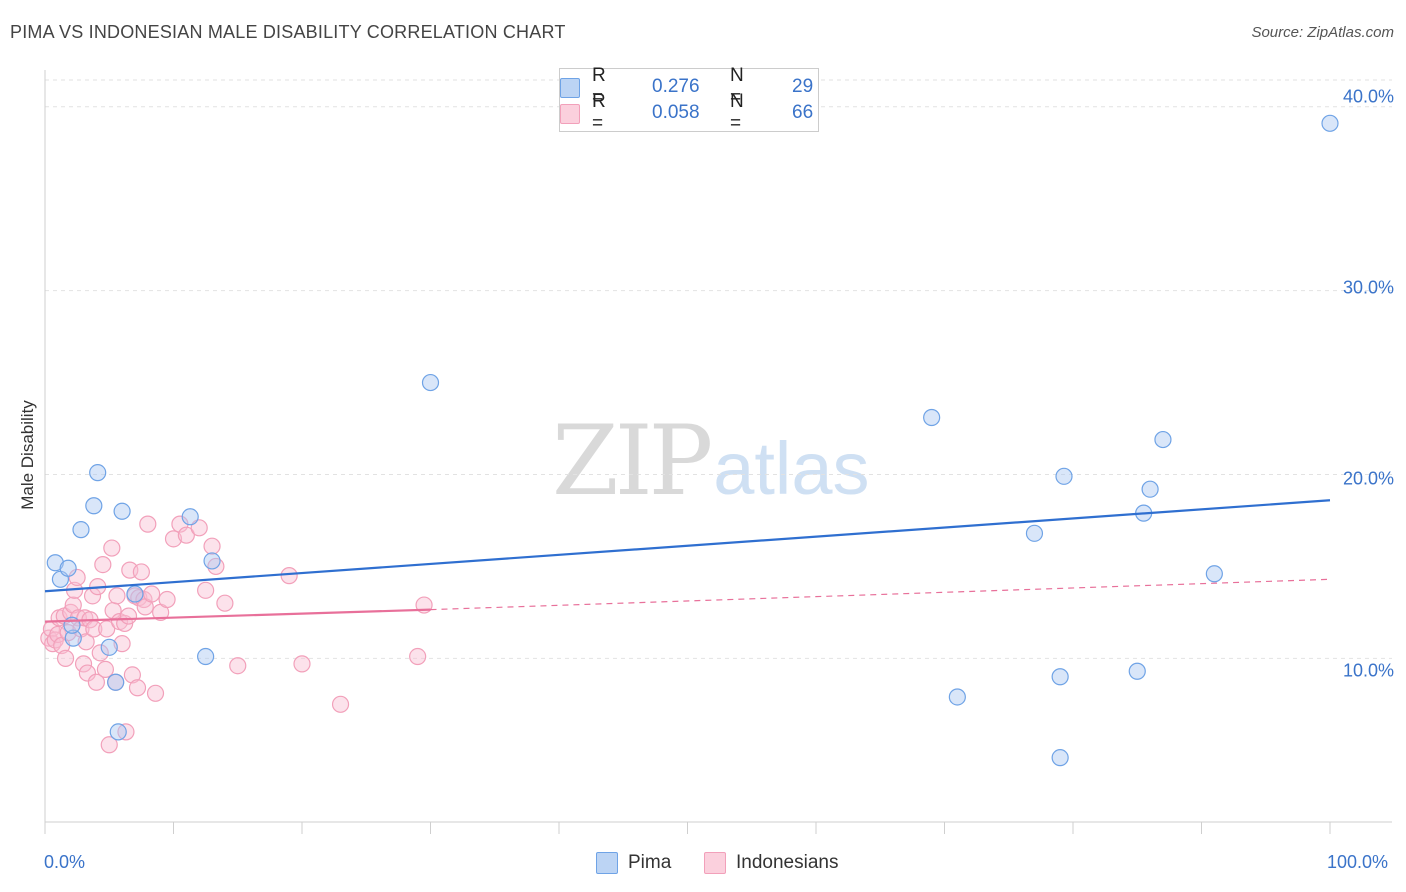 This screenshot has width=1406, height=892. I want to click on y-tick-label: 30.0%, so click(1368, 287).